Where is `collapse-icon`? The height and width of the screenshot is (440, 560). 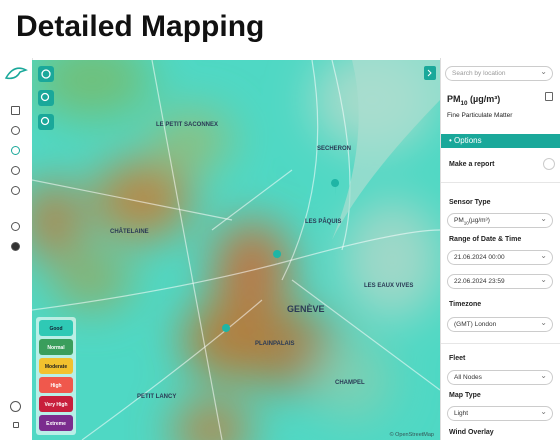 collapse-icon is located at coordinates (16, 425).